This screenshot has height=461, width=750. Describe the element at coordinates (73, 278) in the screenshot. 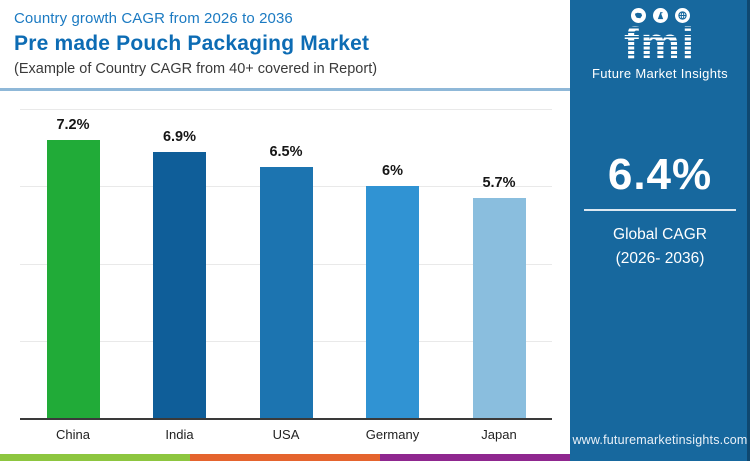

I see `bar-china` at that location.